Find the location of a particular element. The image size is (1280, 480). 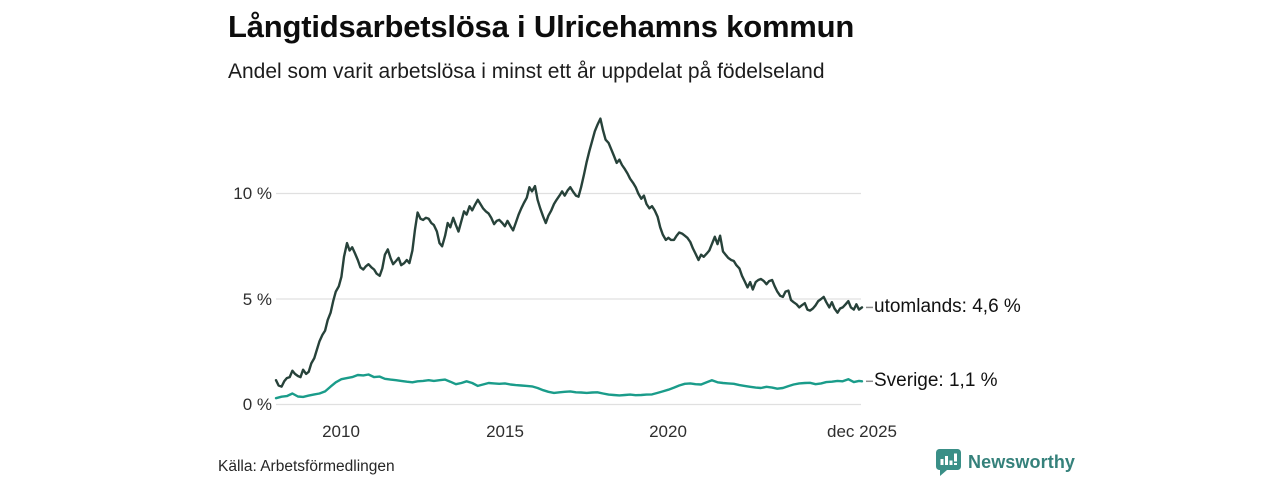

source-caption: Källa: Arbetsförmedlingen is located at coordinates (306, 466).